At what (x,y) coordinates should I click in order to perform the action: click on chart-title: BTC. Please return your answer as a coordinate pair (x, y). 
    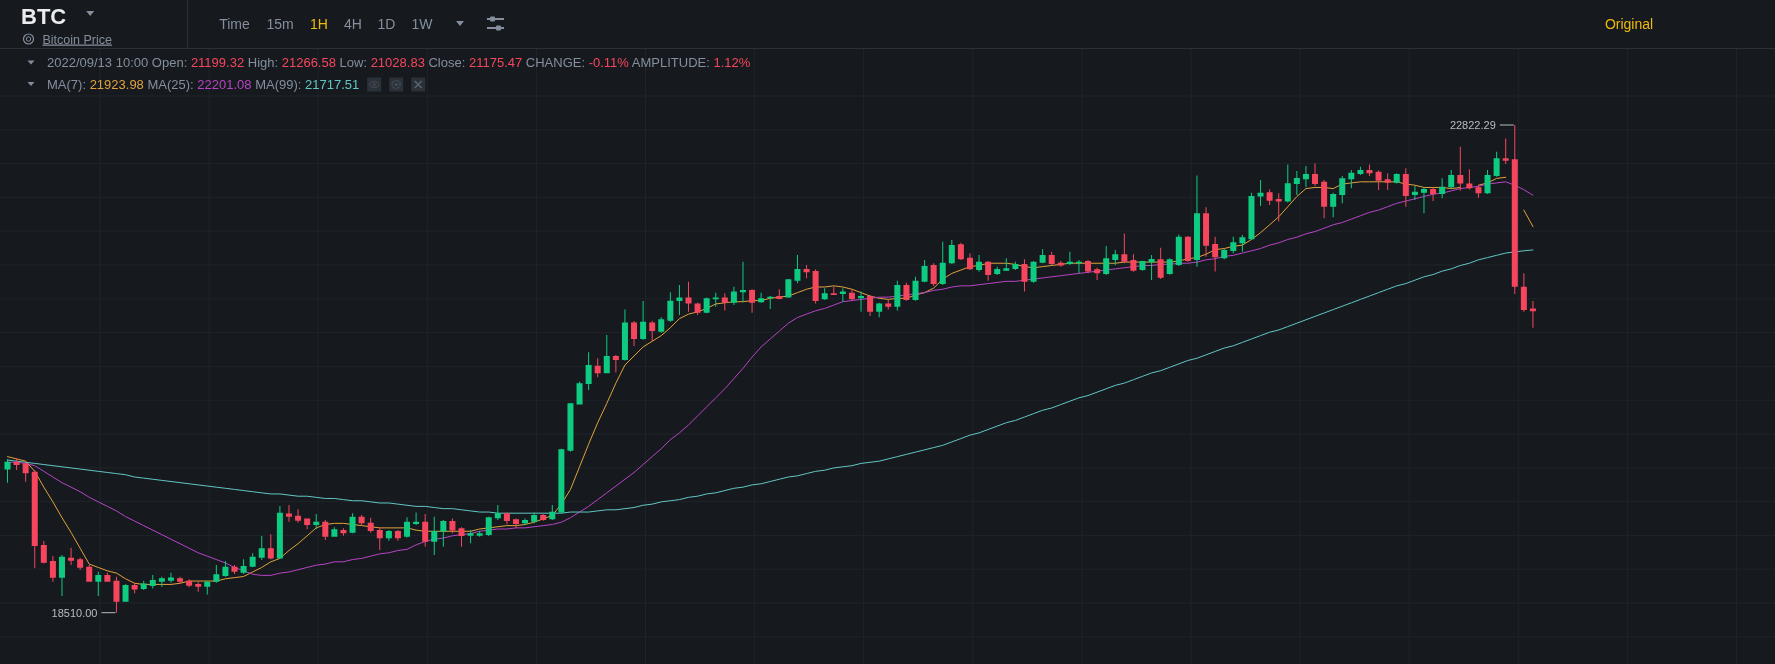
    Looking at the image, I should click on (44, 16).